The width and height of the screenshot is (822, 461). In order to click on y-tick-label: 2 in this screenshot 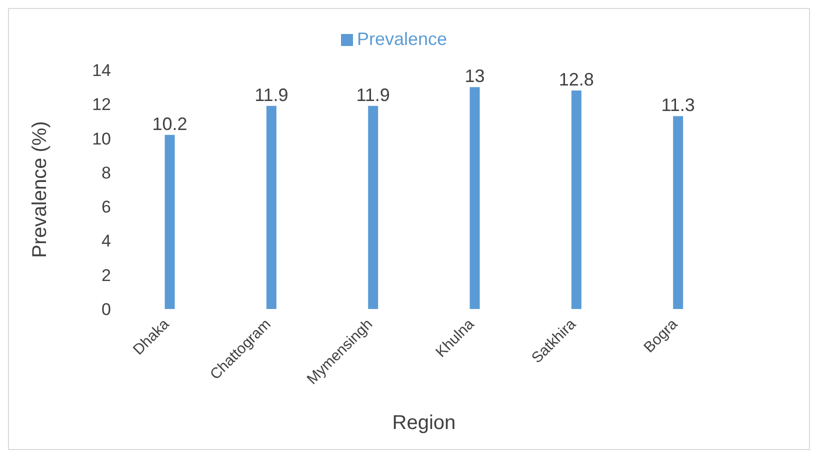, I will do `click(106, 275)`.